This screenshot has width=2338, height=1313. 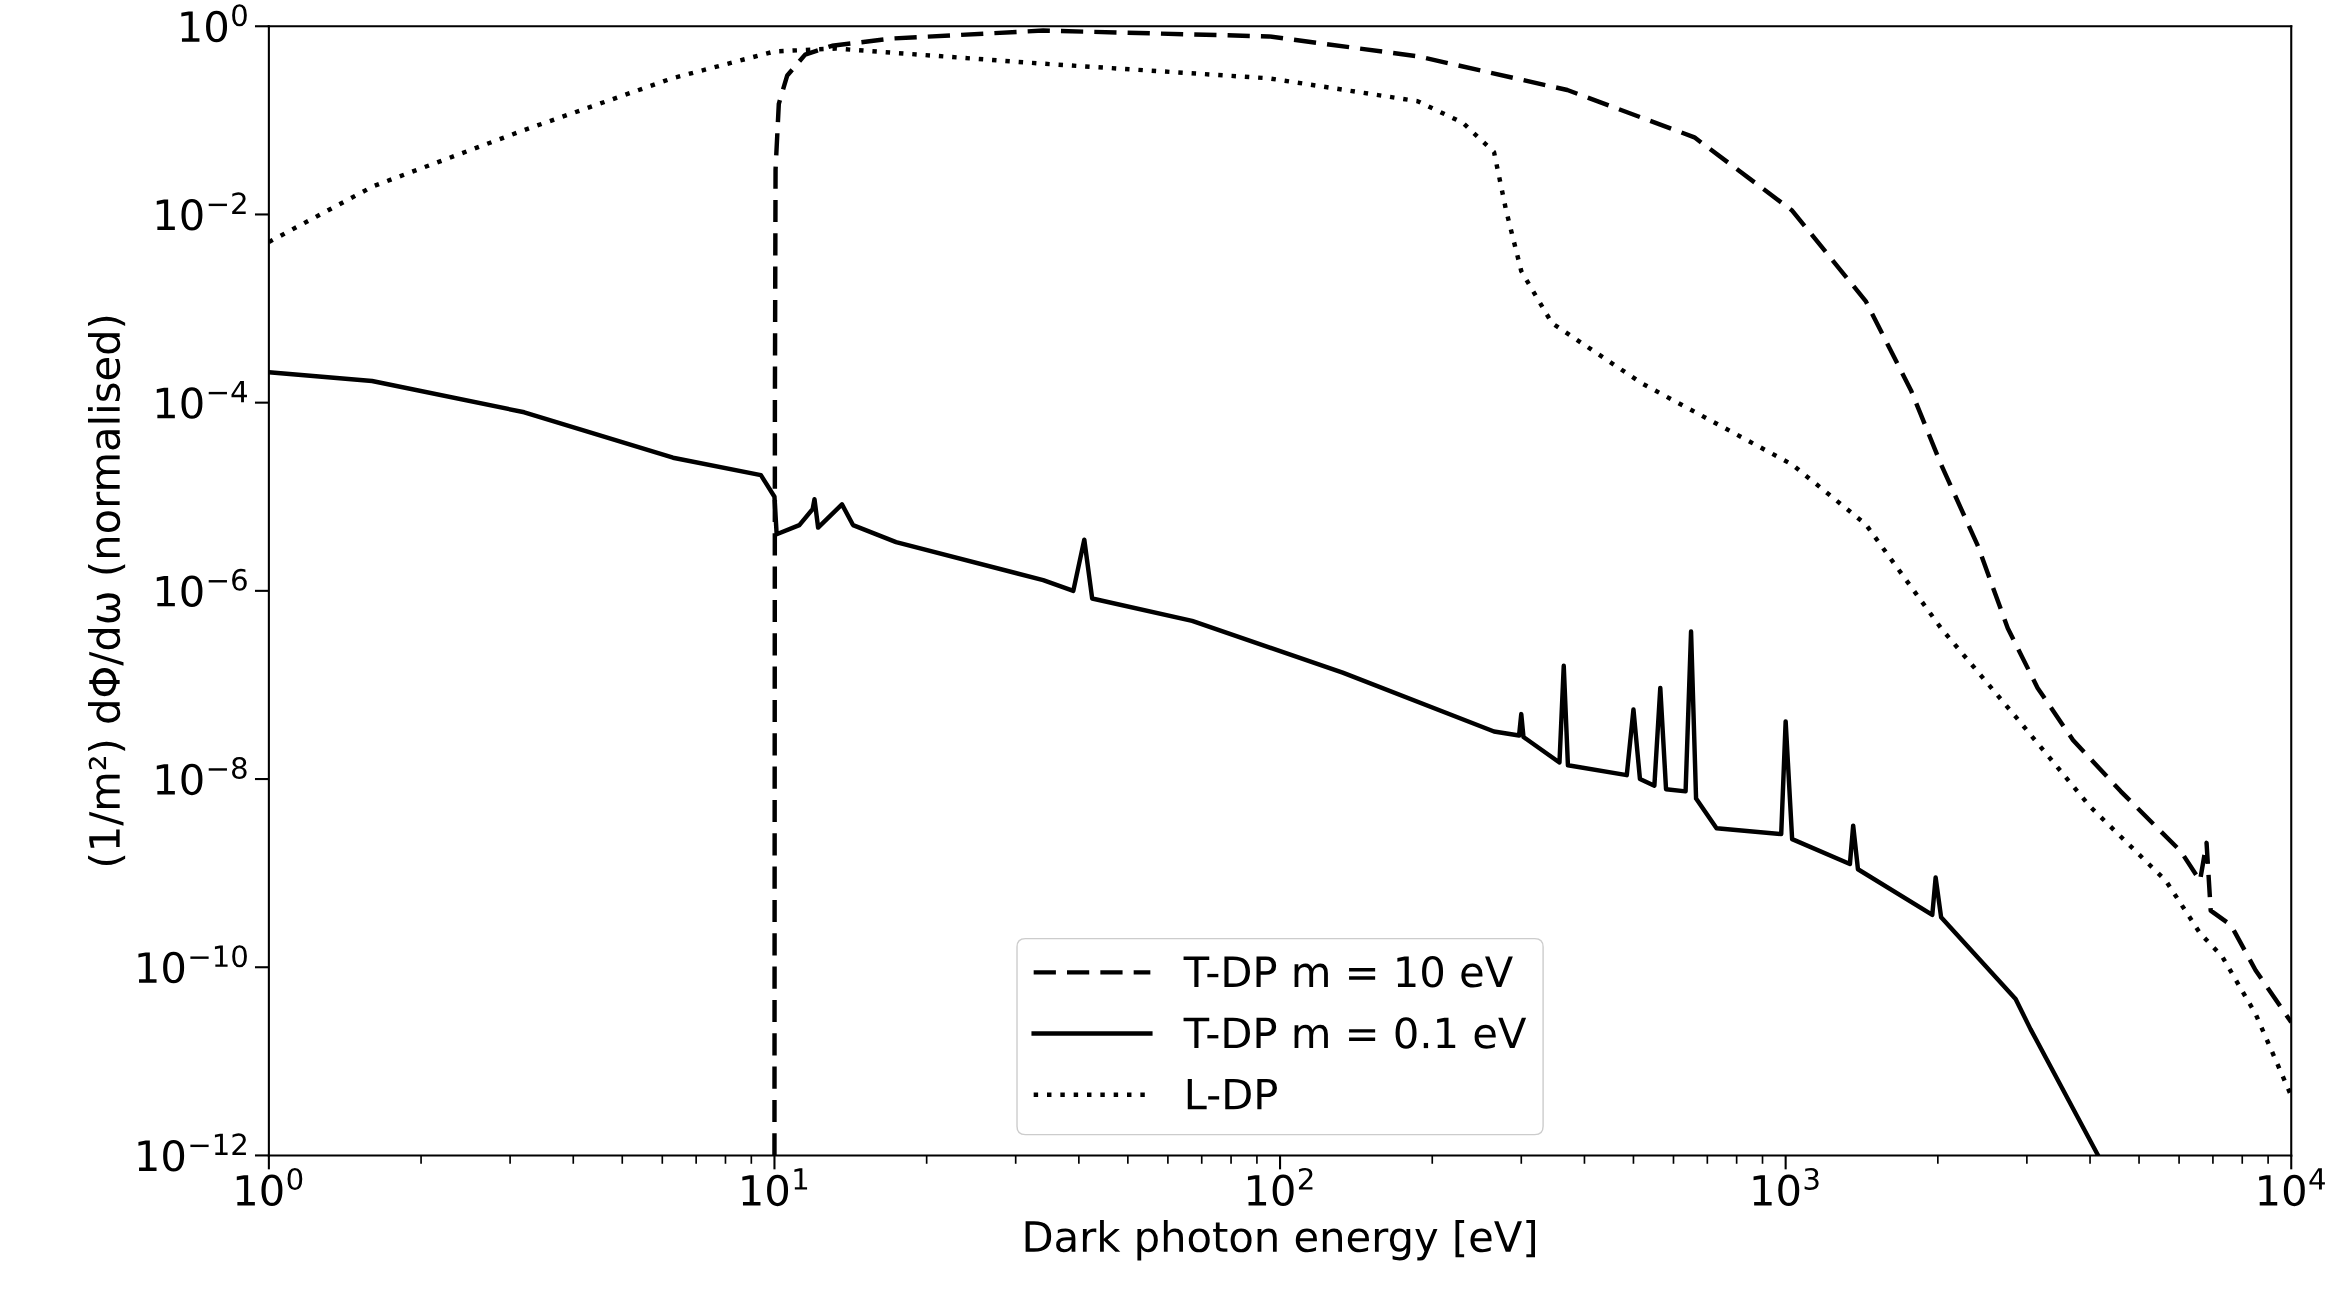 What do you see at coordinates (1348, 972) in the screenshot?
I see `legend-label: T-DP m = 10 eV` at bounding box center [1348, 972].